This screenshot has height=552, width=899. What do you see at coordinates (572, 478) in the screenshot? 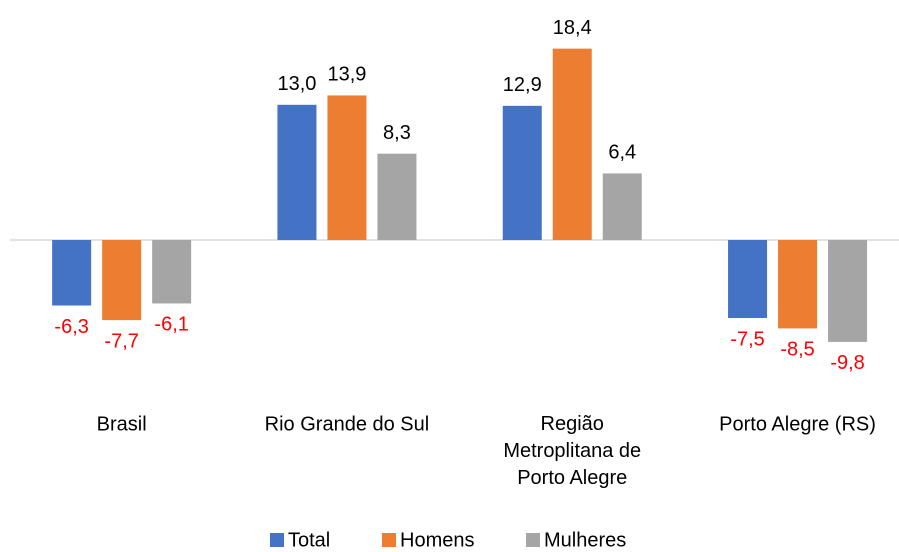
I see `label-line: Porto Alegre` at bounding box center [572, 478].